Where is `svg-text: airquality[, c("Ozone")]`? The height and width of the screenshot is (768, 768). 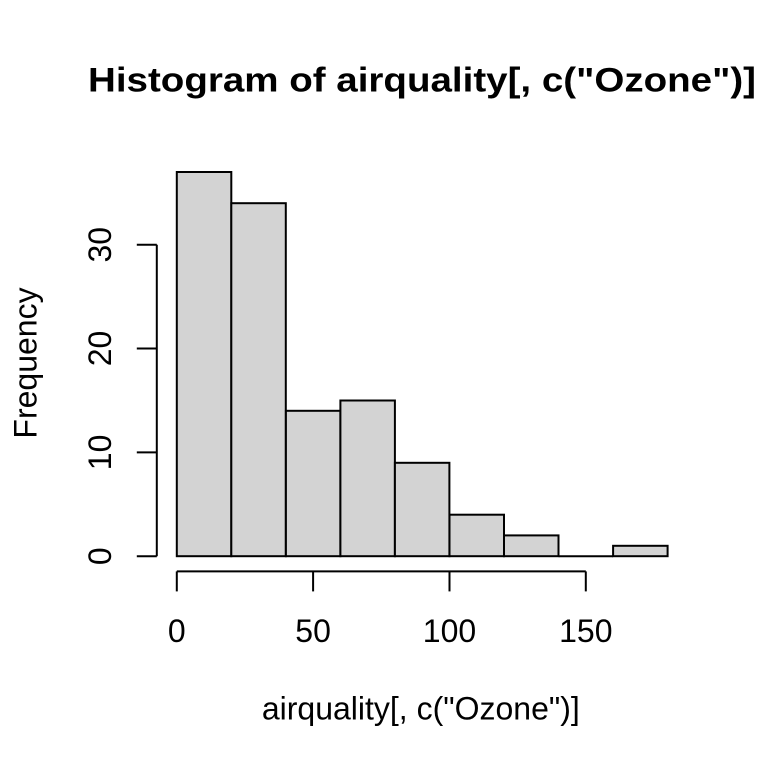
svg-text: airquality[, c("Ozone")] is located at coordinates (421, 709).